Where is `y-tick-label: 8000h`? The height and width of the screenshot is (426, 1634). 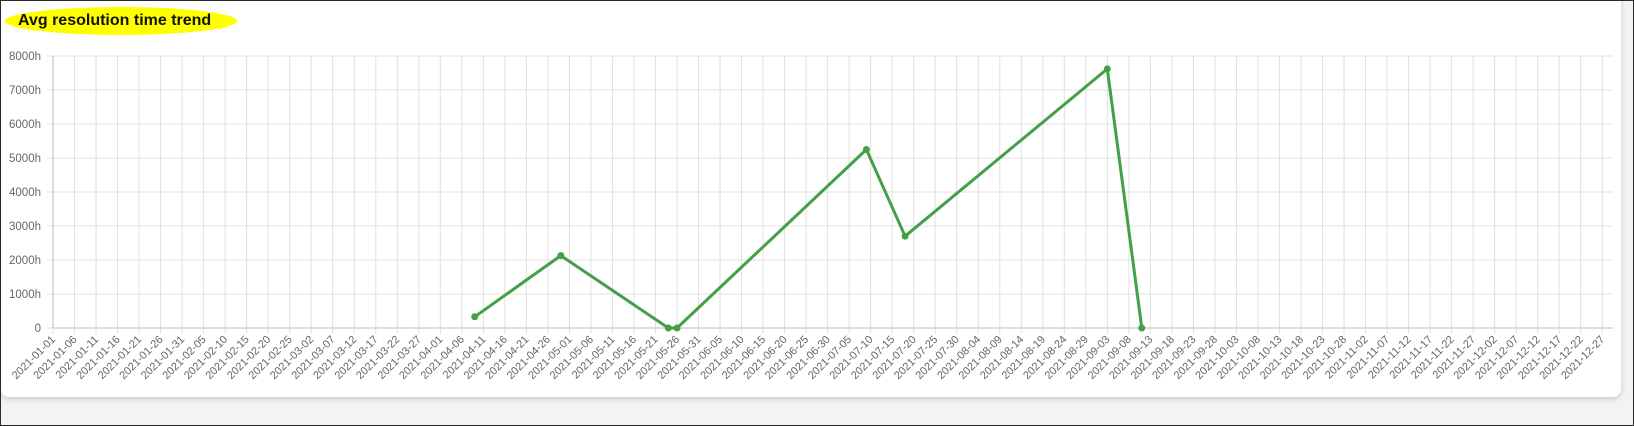
y-tick-label: 8000h is located at coordinates (25, 57).